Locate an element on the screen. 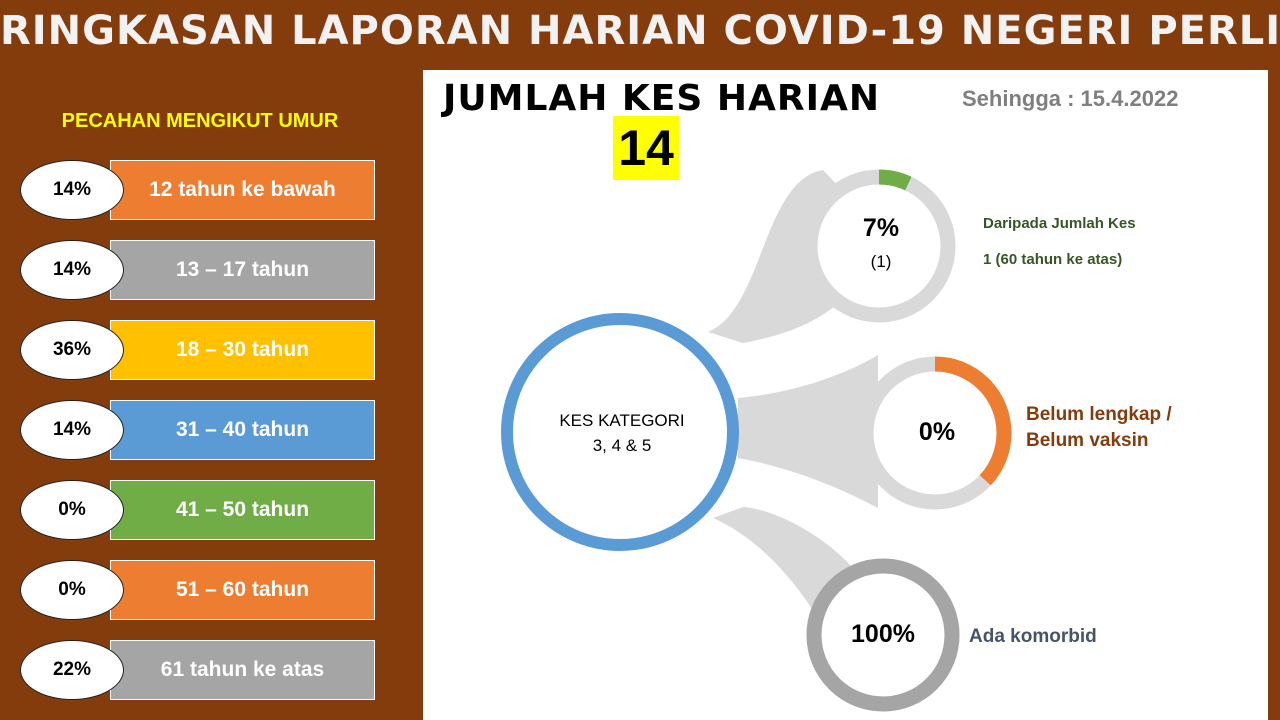 The height and width of the screenshot is (720, 1280). indicator-percent: 100% is located at coordinates (883, 634).